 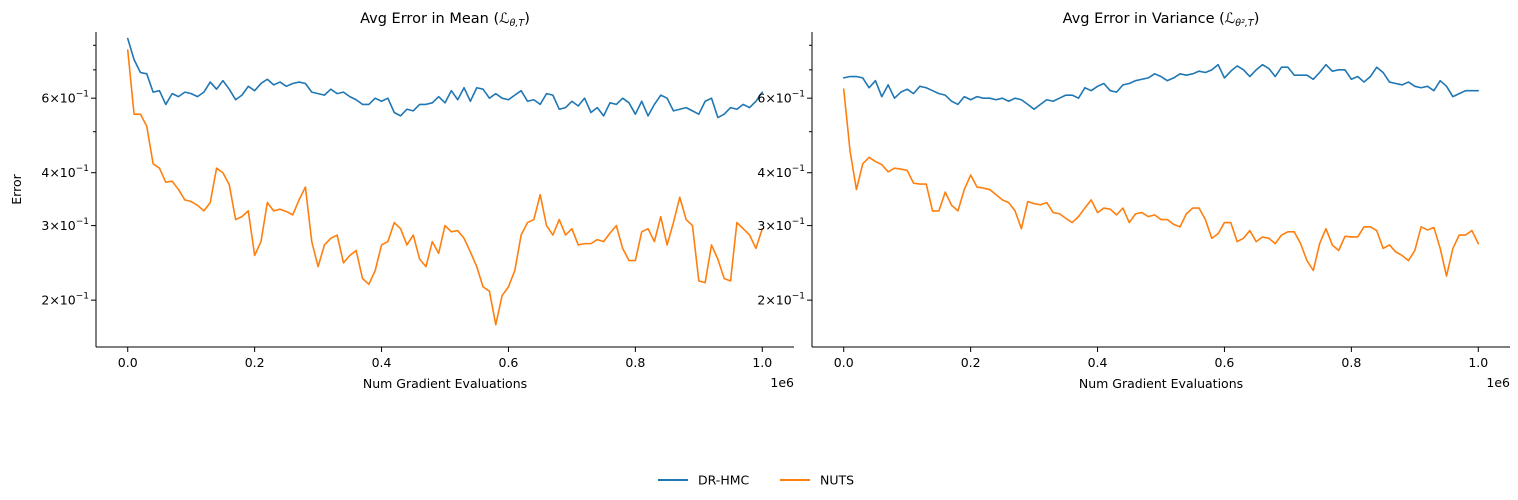 What do you see at coordinates (16, 188) in the screenshot?
I see `y-axis-label: Error` at bounding box center [16, 188].